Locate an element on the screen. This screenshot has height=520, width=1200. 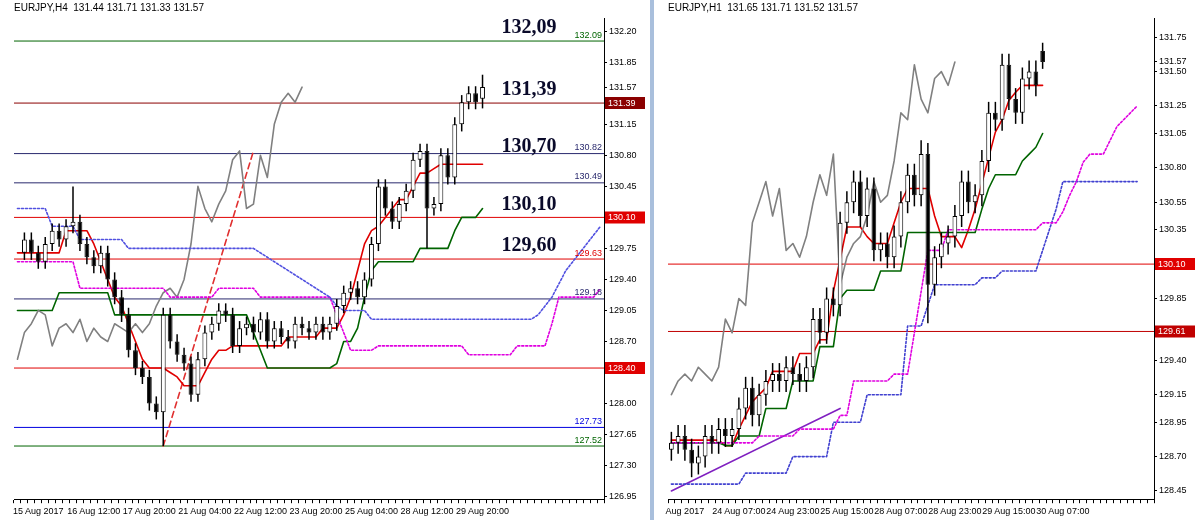
x-tick-label: 30 Aug 07:00 is located at coordinates (1063, 511).